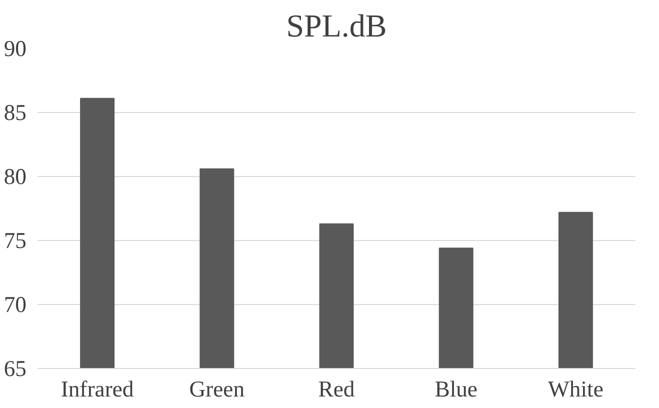  Describe the element at coordinates (97, 389) in the screenshot. I see `x-tick-label: Infrared` at that location.